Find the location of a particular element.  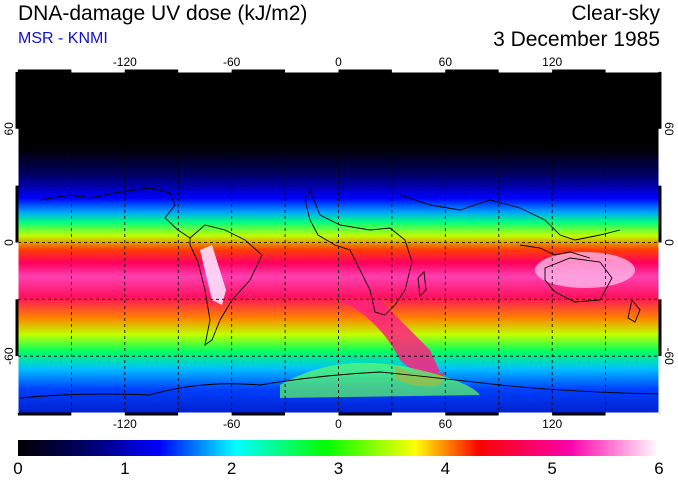

lat-label-right: 60 is located at coordinates (669, 129).